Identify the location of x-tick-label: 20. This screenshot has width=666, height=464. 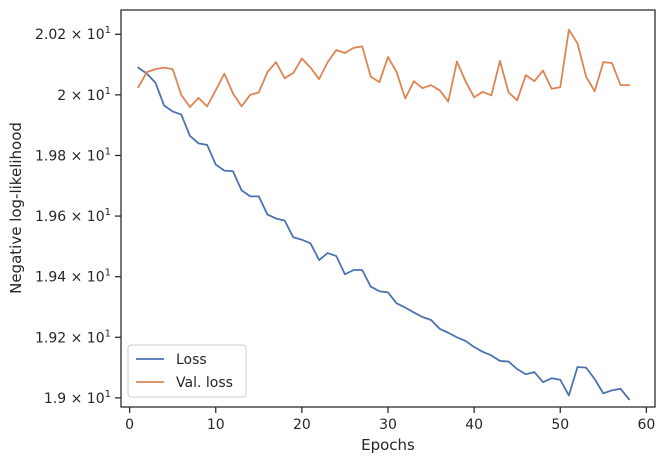
(302, 425).